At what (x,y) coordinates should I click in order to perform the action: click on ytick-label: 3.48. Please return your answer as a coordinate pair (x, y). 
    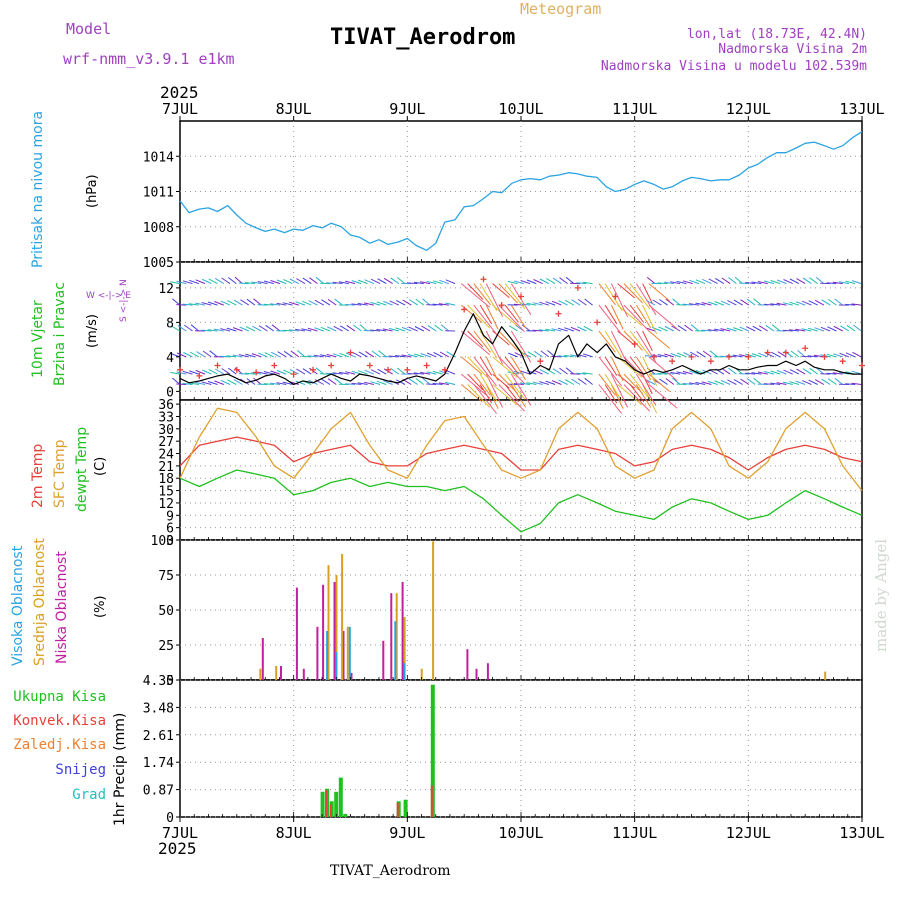
    Looking at the image, I should click on (158, 708).